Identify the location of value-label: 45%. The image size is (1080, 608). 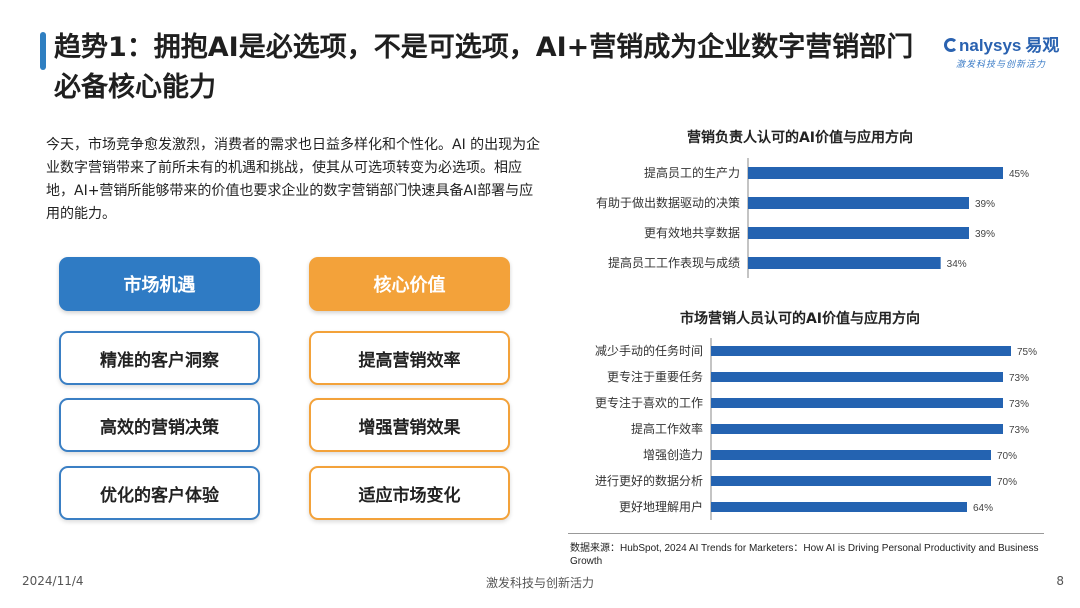
(1019, 174).